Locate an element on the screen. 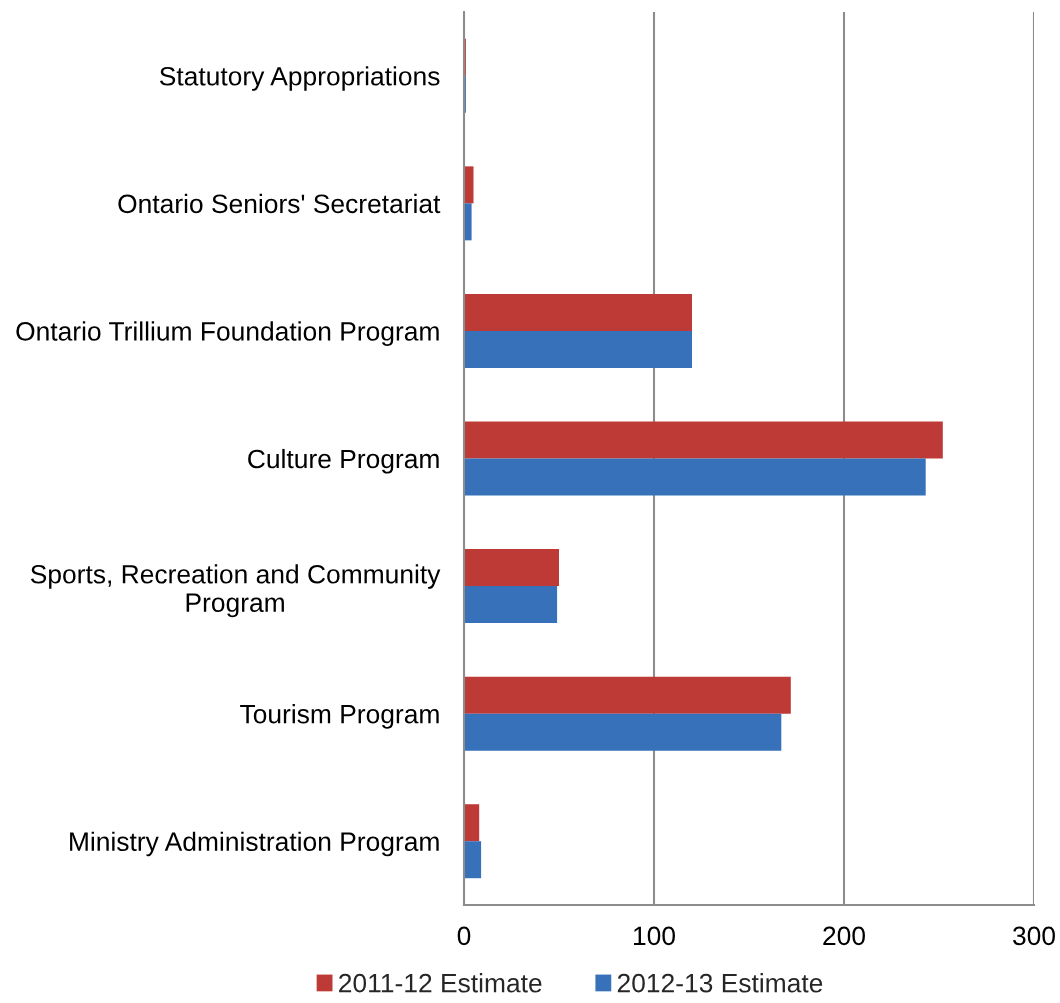 The image size is (1060, 1003). x-tick-label: 100 is located at coordinates (654, 936).